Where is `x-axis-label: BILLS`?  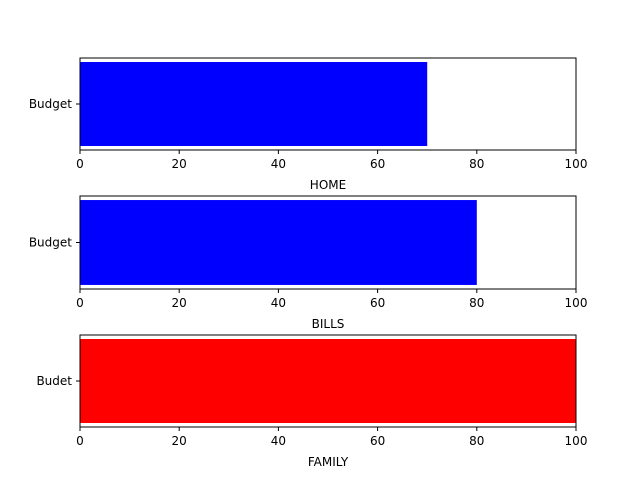
x-axis-label: BILLS is located at coordinates (328, 324).